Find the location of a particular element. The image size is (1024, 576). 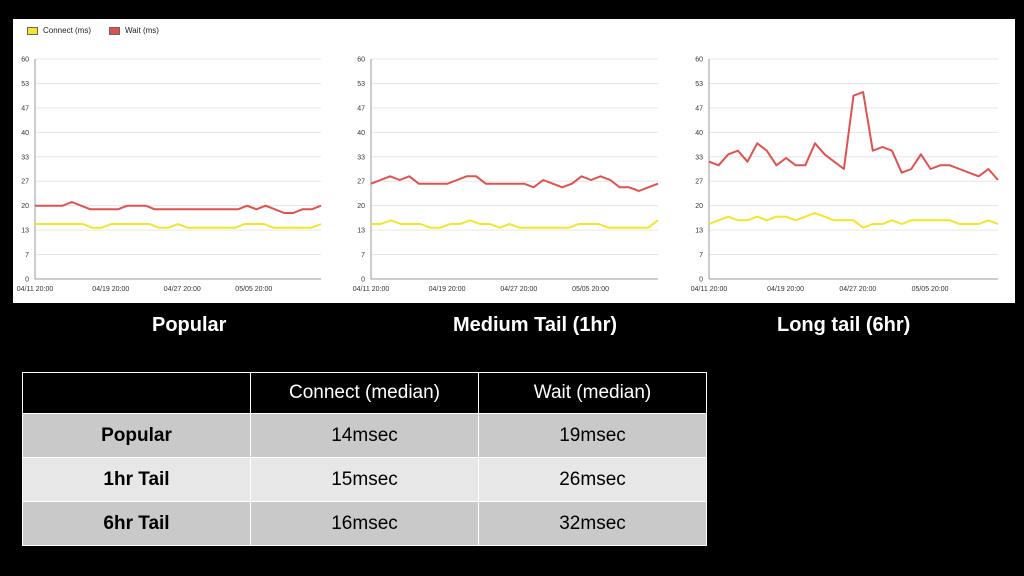

table-cell-connect: 16msec is located at coordinates (364, 523).